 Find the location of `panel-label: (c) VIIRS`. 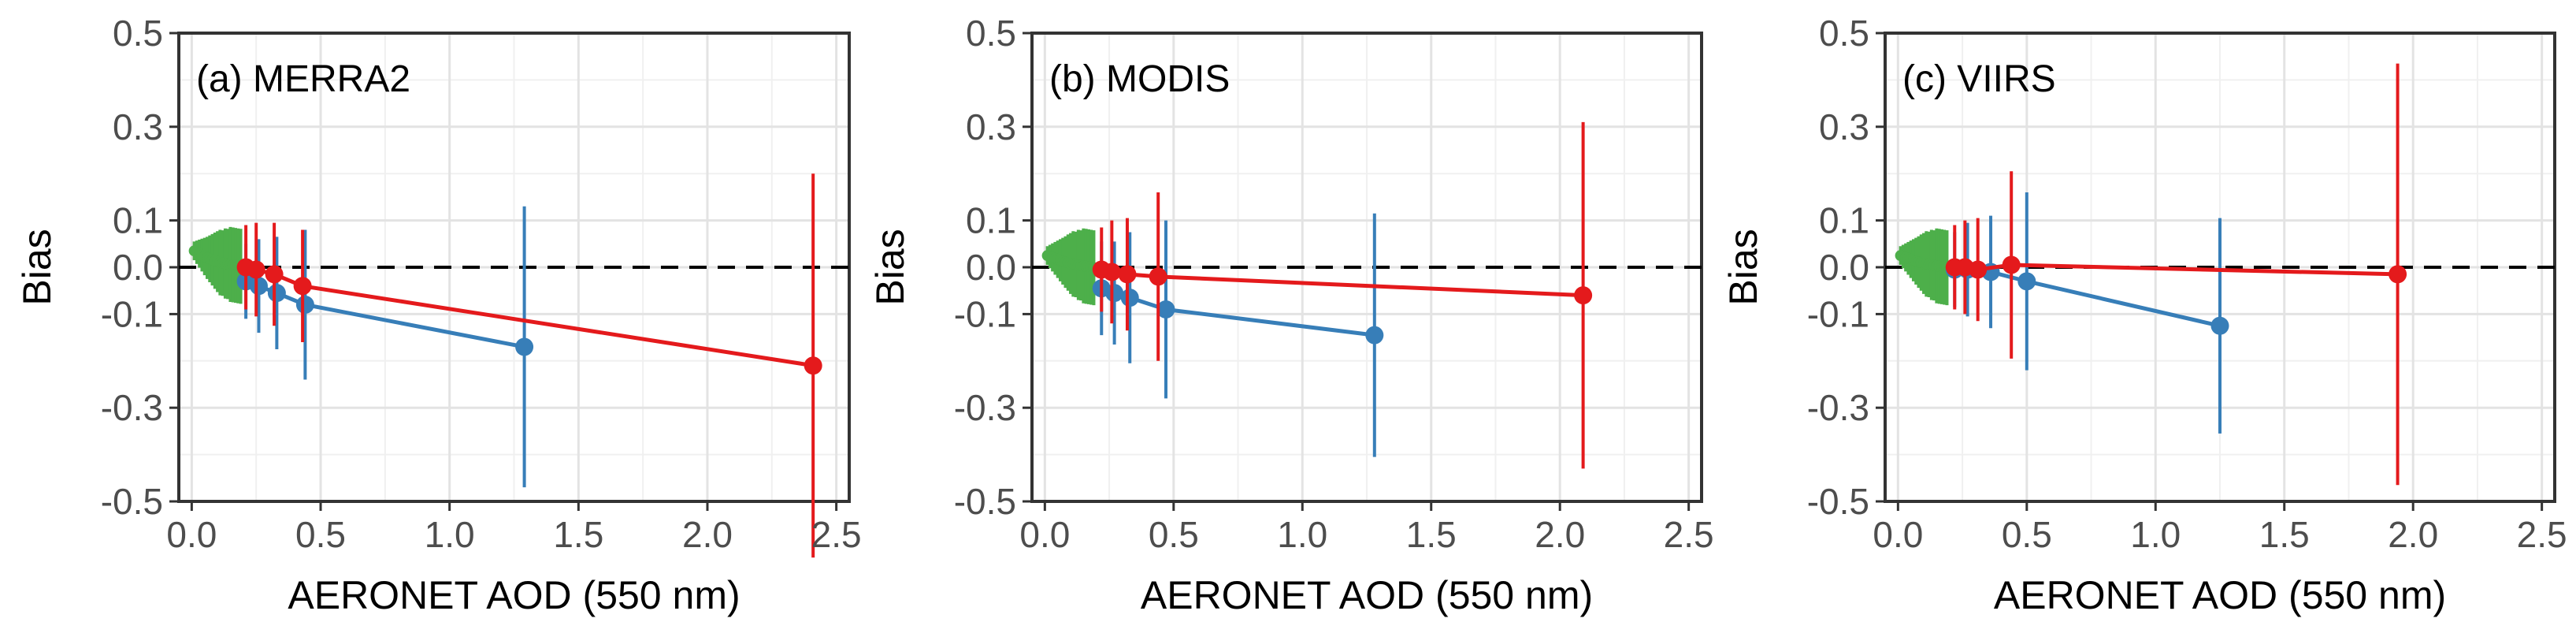

panel-label: (c) VIIRS is located at coordinates (1979, 79).